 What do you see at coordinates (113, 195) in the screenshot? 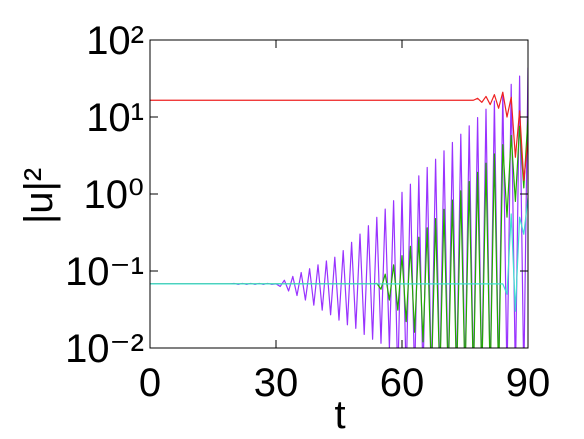
I see `y-tick-label: 10⁰` at bounding box center [113, 195].